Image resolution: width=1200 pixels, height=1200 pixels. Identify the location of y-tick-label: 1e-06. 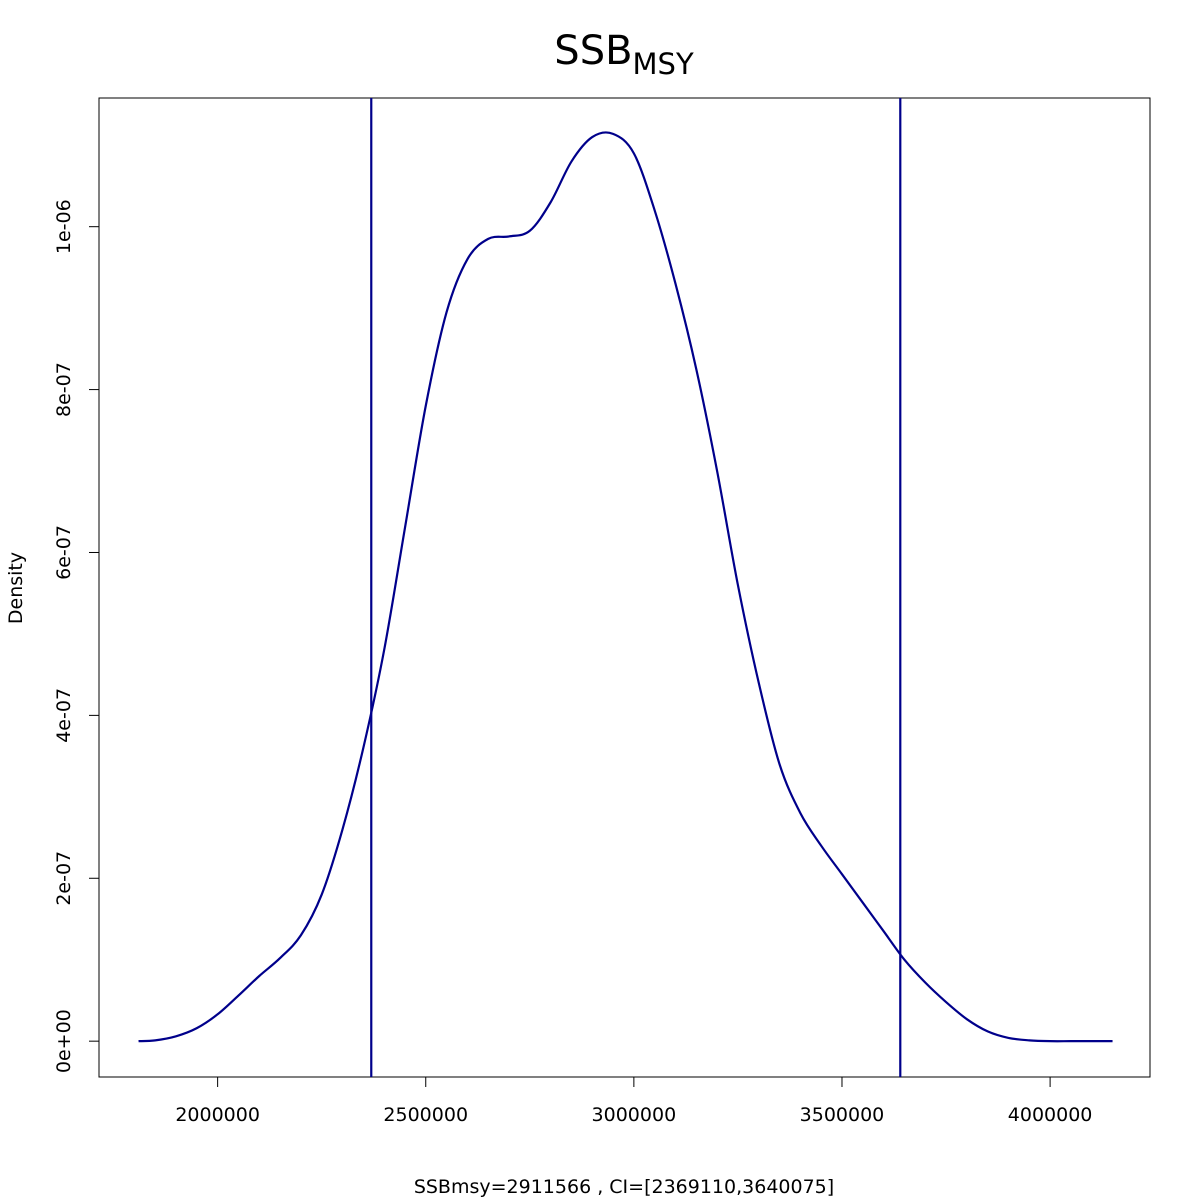
(64, 226).